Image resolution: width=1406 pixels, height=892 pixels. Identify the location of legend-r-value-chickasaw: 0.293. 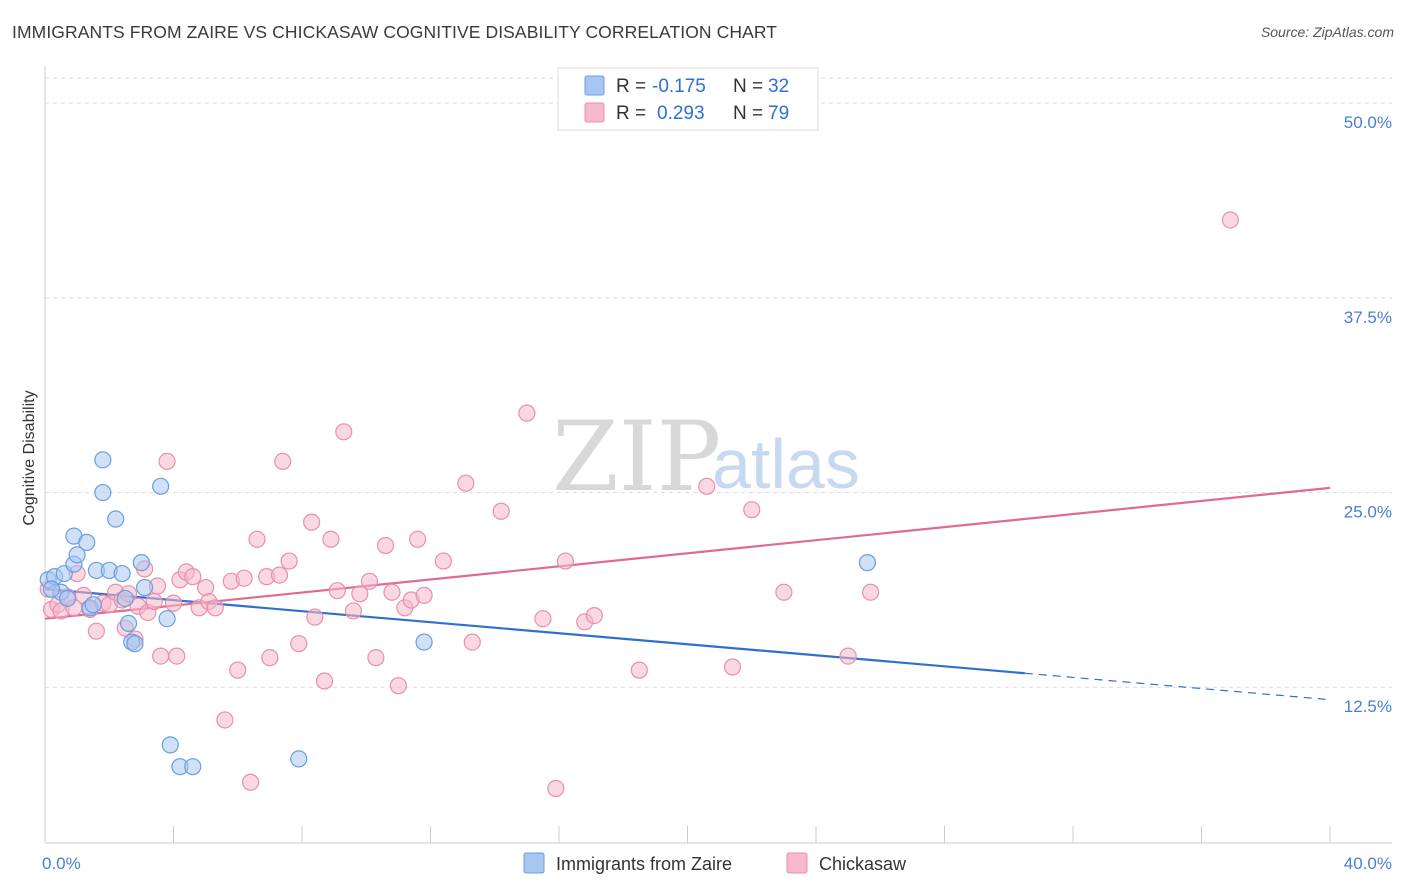
(681, 113).